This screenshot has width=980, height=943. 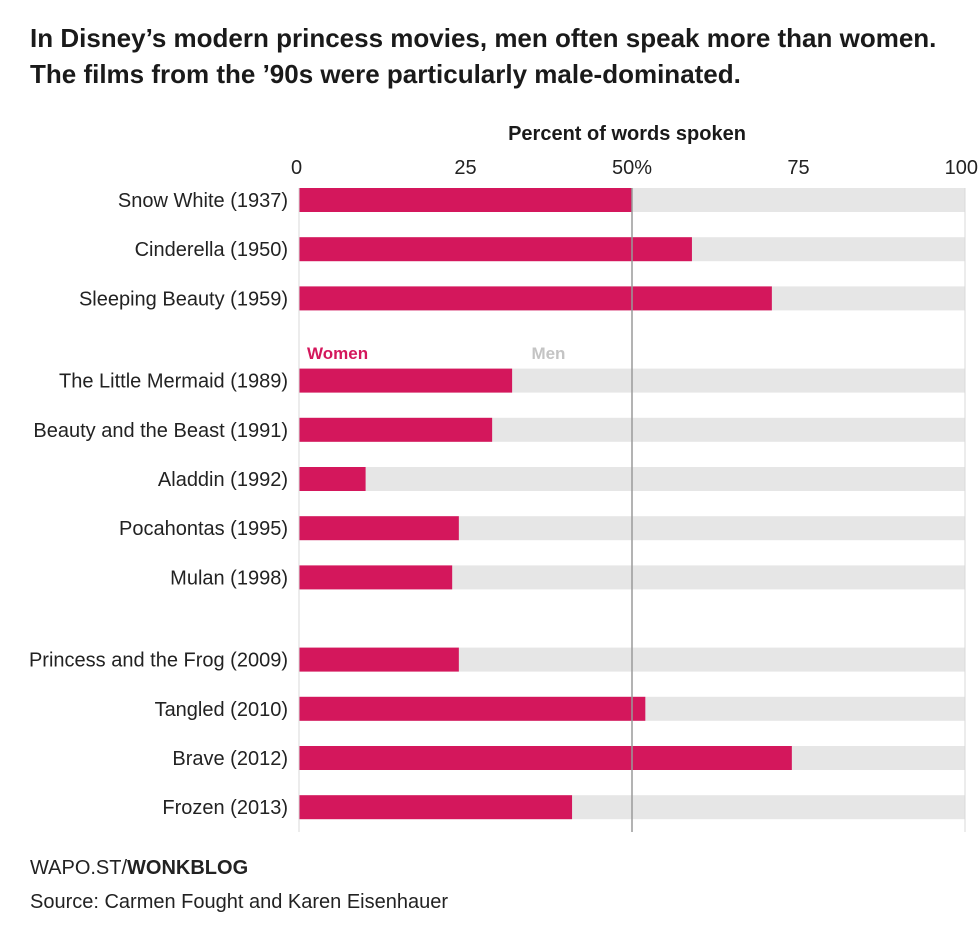 What do you see at coordinates (160, 431) in the screenshot?
I see `category-label-4: Beauty and the Beast (1991)` at bounding box center [160, 431].